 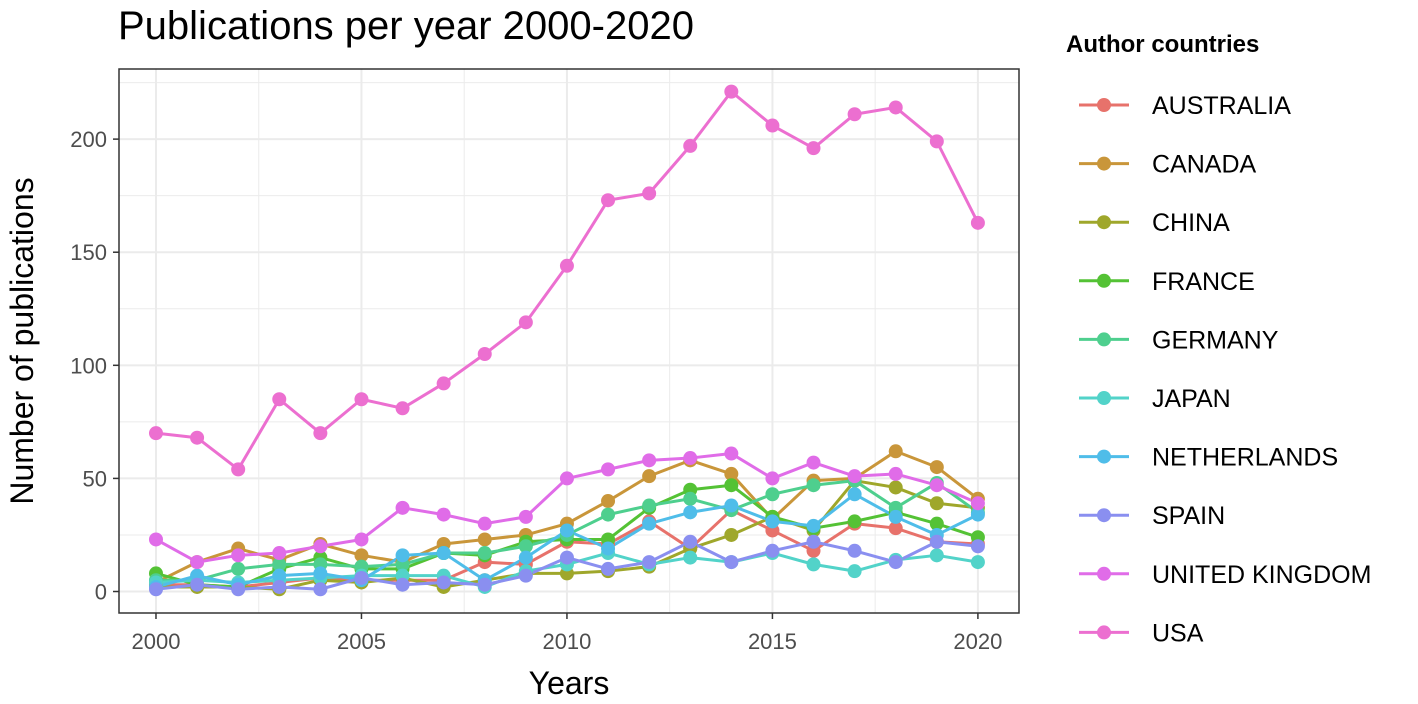 I want to click on y-tick-label: 150, so click(x=88, y=252).